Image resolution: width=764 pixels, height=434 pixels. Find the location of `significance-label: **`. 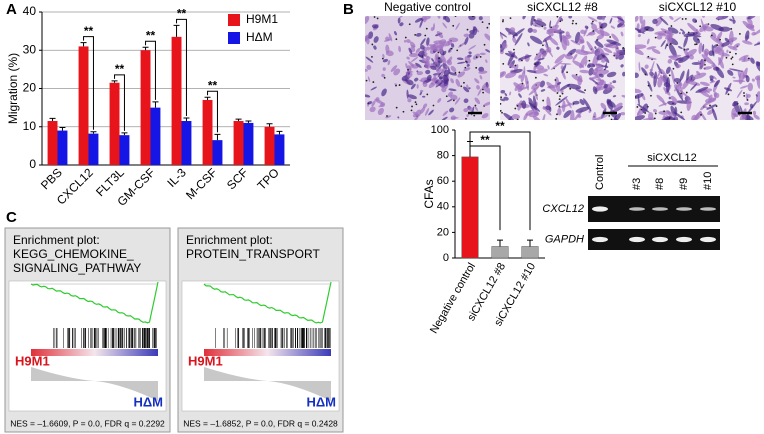

significance-label: ** is located at coordinates (89, 31).